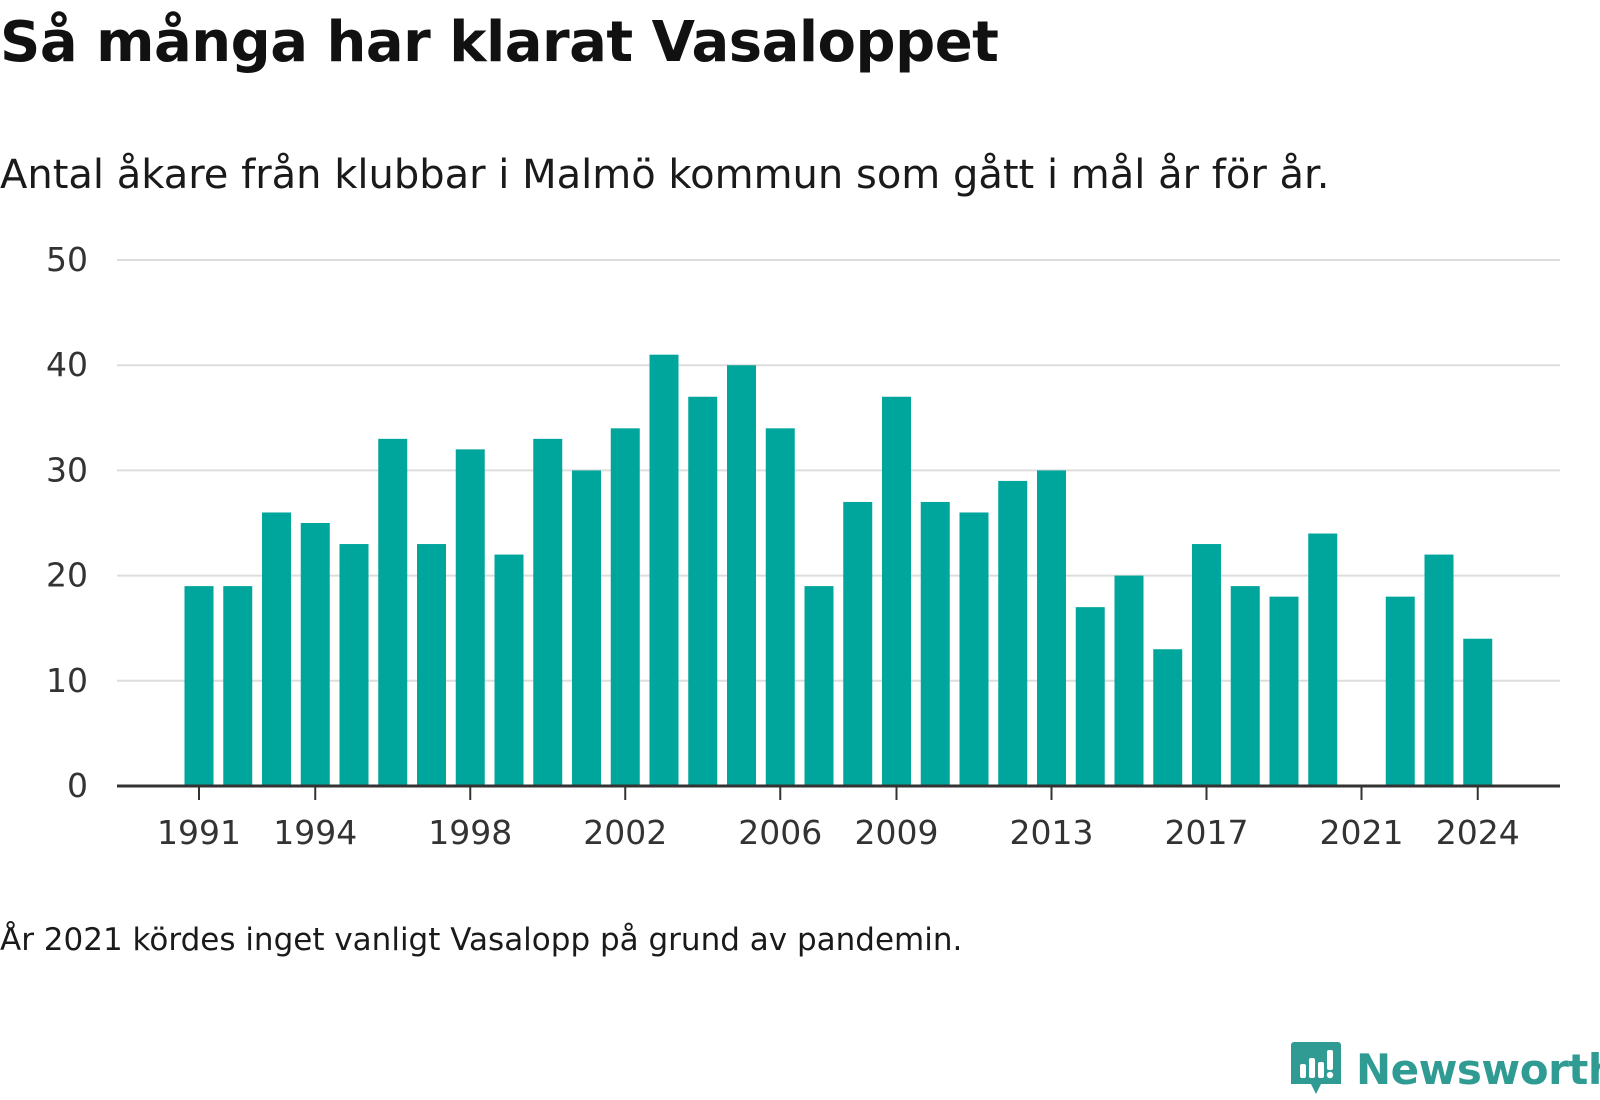 This screenshot has height=1100, width=1600. I want to click on bar-1992, so click(238, 686).